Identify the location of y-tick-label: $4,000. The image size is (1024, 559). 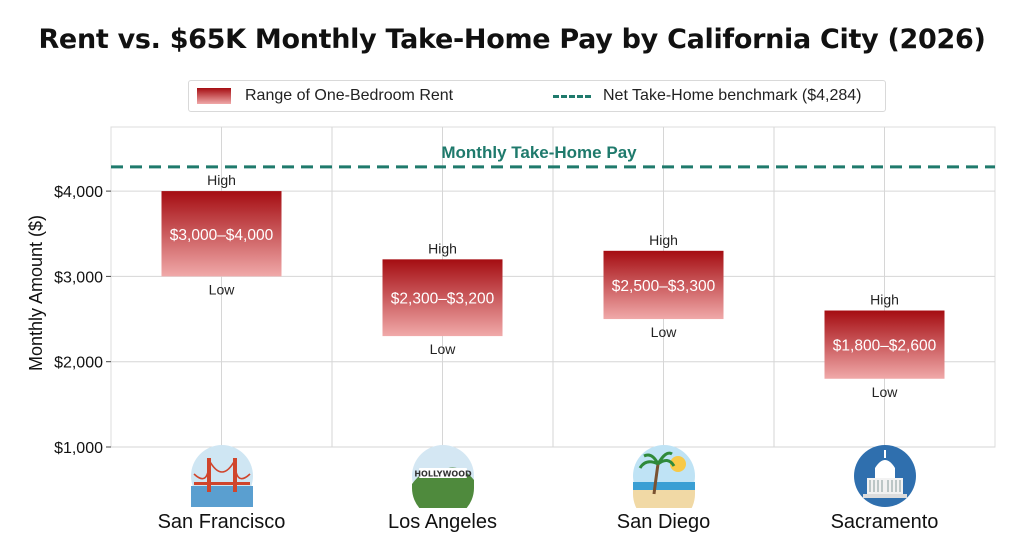
(78, 192).